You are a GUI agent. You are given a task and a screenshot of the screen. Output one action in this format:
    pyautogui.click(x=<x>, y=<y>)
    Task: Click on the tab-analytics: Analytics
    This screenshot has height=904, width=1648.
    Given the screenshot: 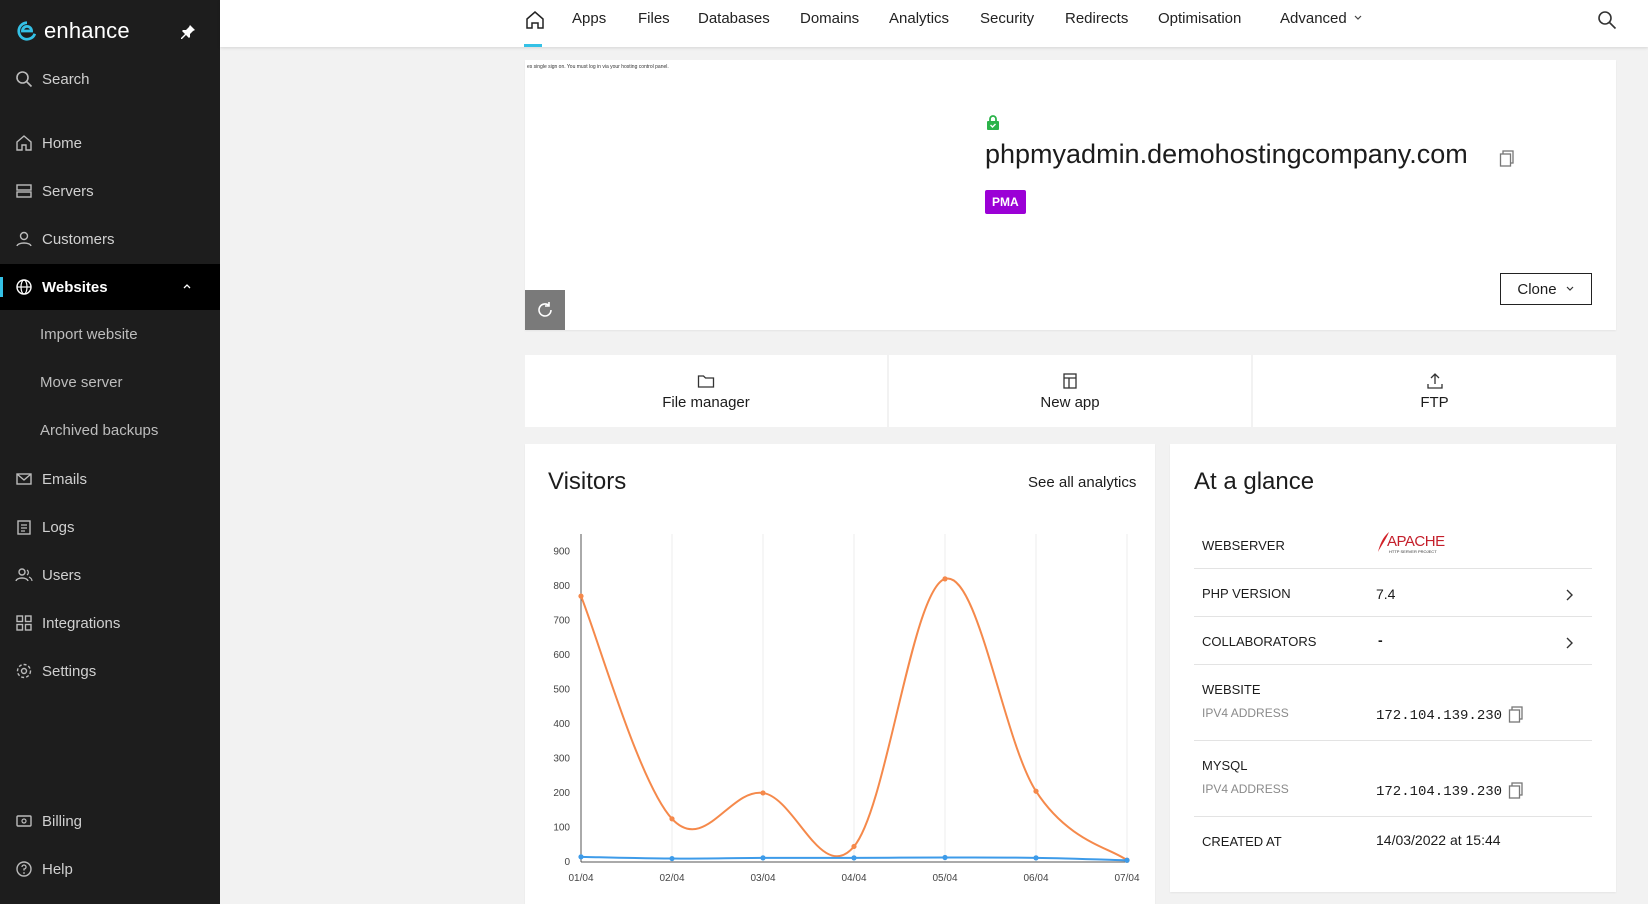 What is the action you would take?
    pyautogui.click(x=919, y=18)
    